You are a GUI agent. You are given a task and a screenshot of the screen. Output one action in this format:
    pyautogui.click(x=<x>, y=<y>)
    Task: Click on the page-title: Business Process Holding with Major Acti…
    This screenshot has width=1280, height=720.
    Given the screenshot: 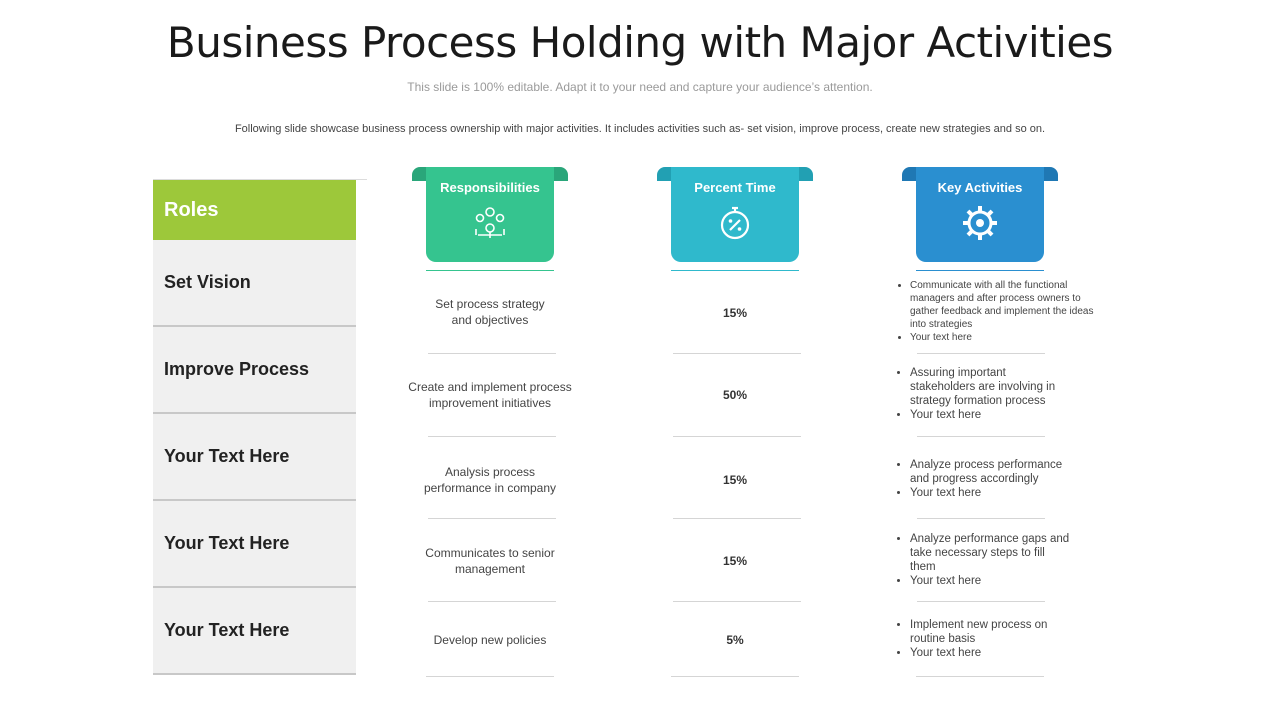 What is the action you would take?
    pyautogui.click(x=640, y=42)
    